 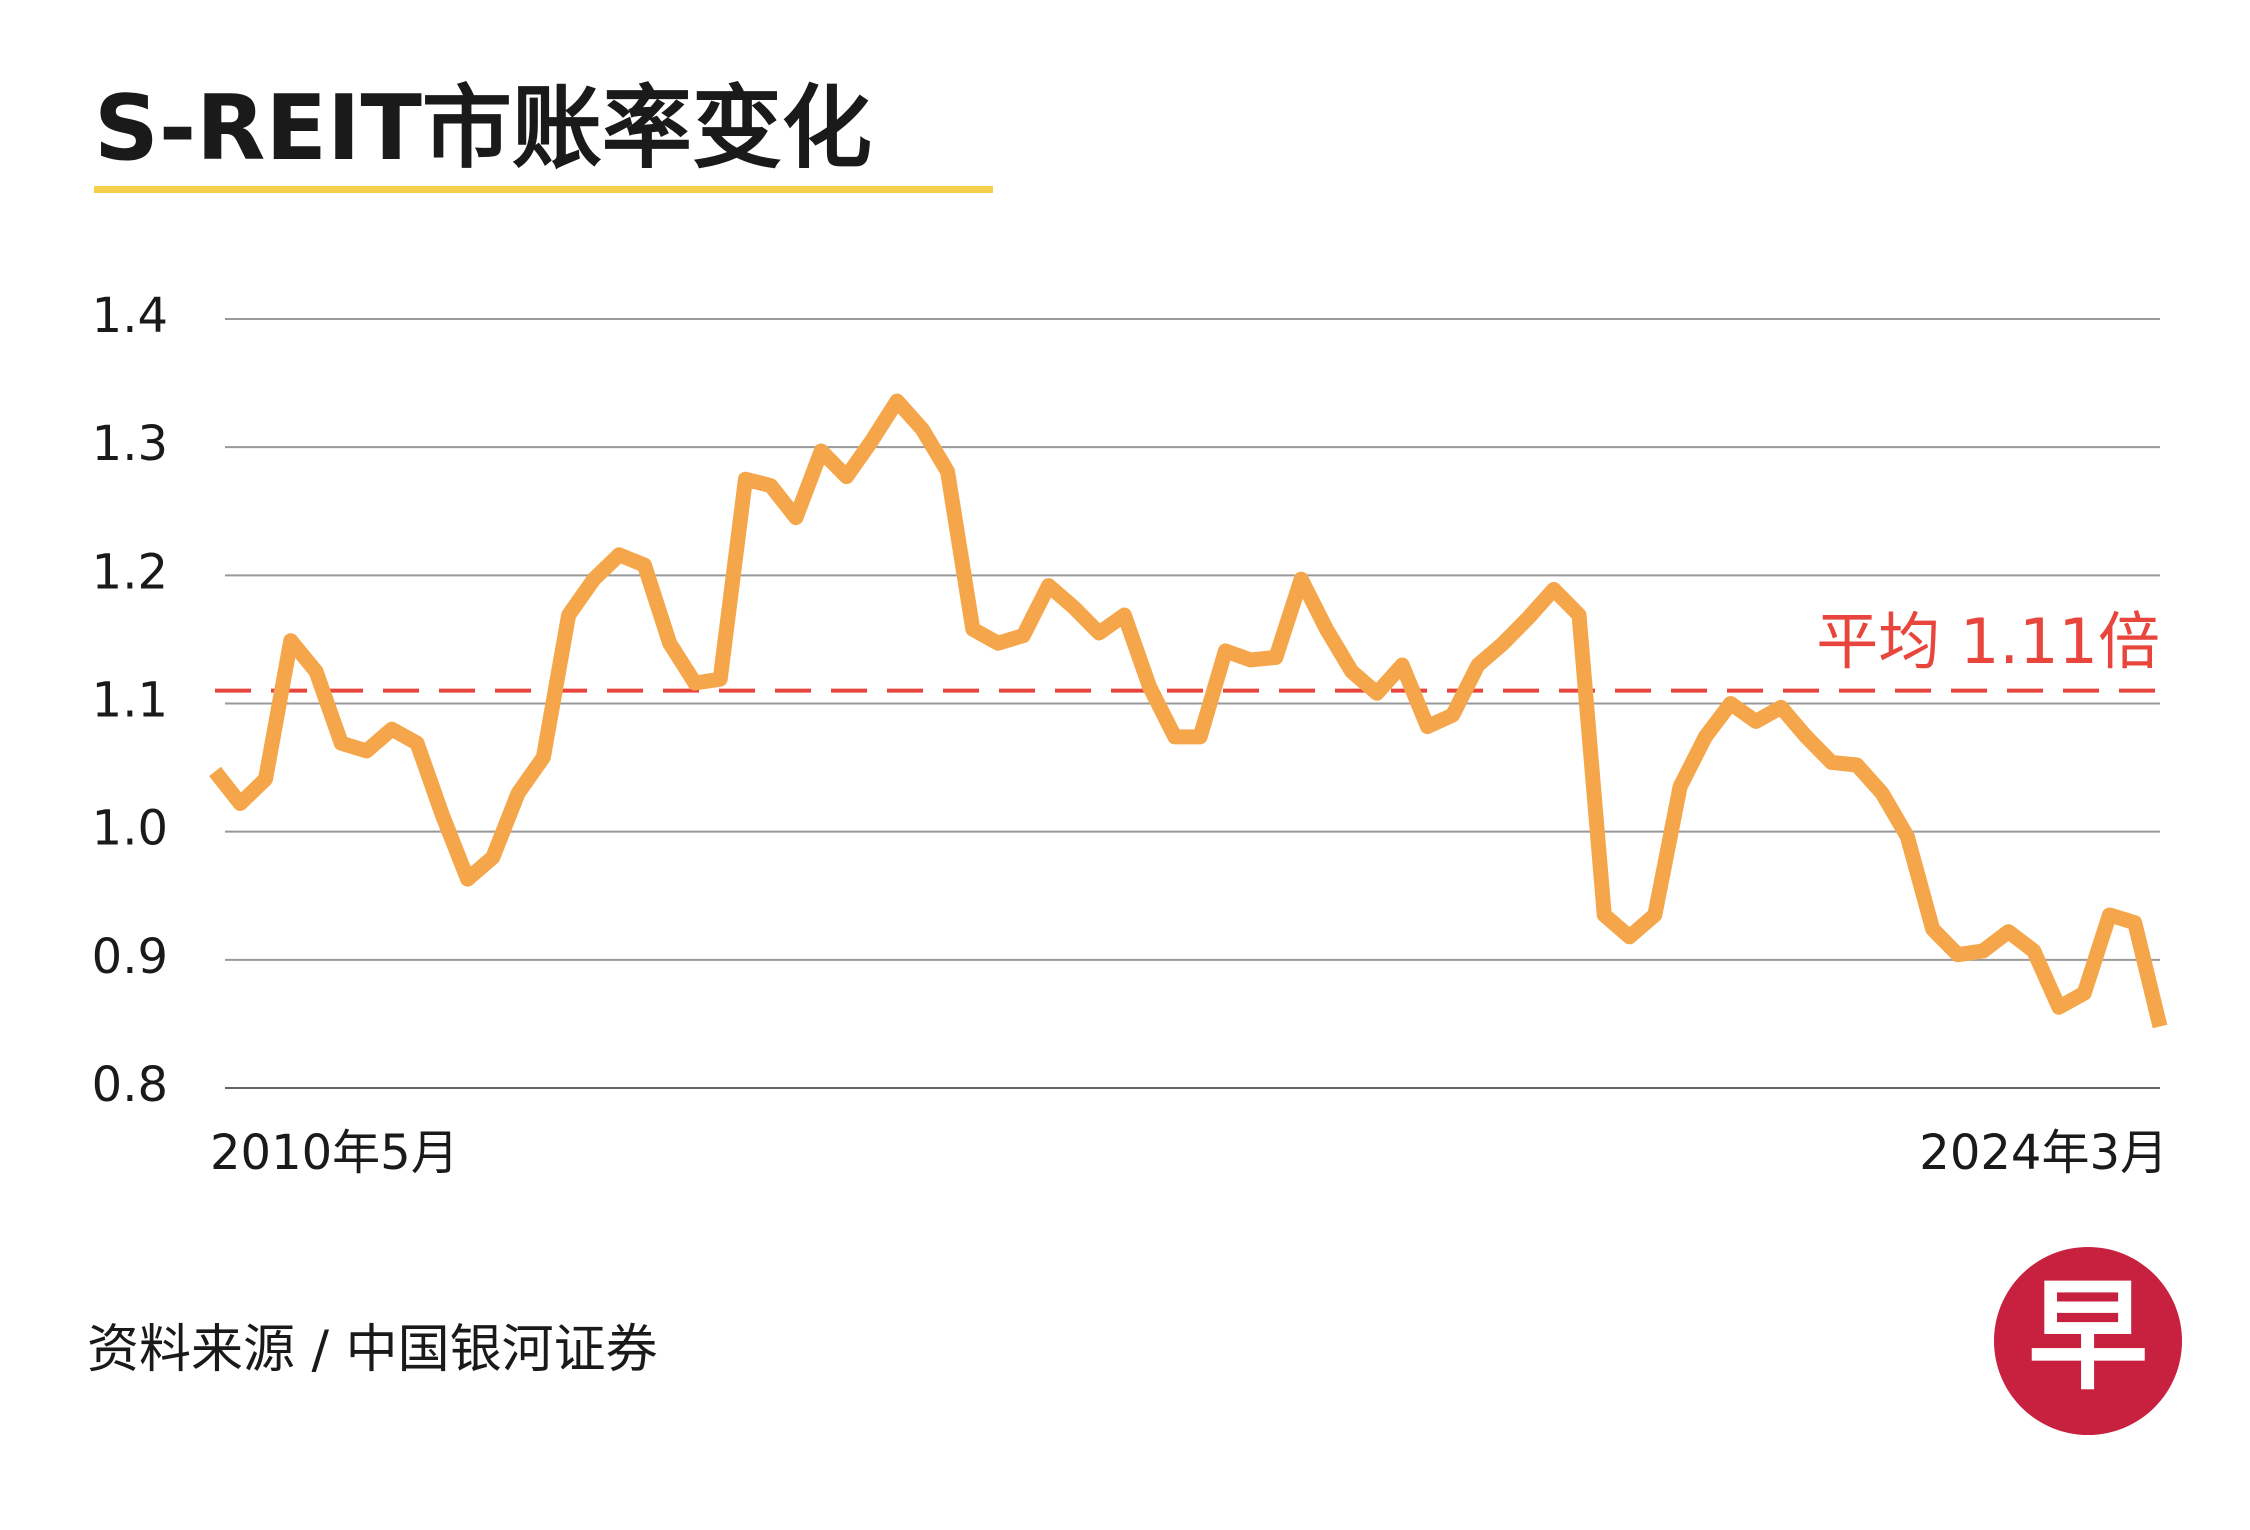 I want to click on logo: 早, so click(x=2088, y=1337).